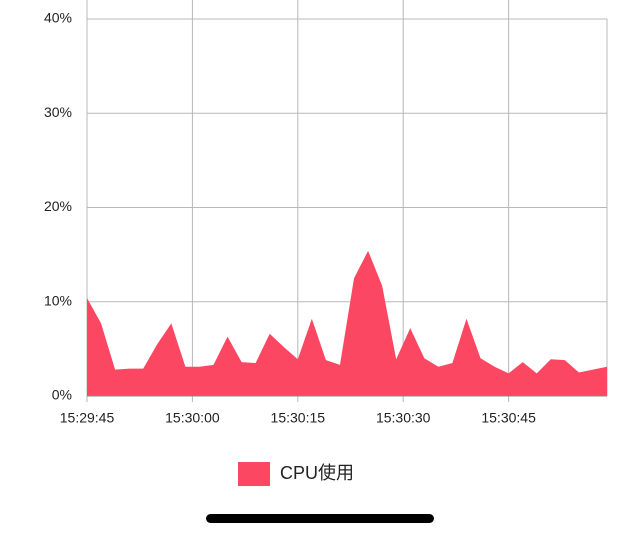 The image size is (640, 536). Describe the element at coordinates (58, 112) in the screenshot. I see `y-tick-label: 30%` at that location.